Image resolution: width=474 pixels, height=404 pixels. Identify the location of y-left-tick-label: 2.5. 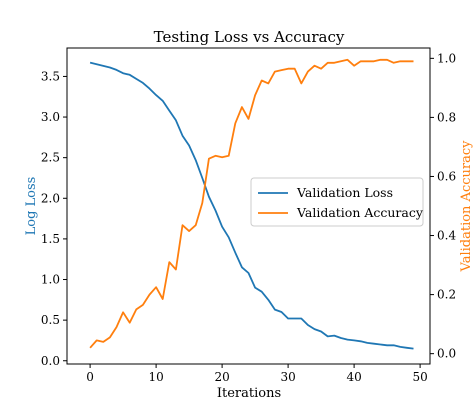
(50, 158).